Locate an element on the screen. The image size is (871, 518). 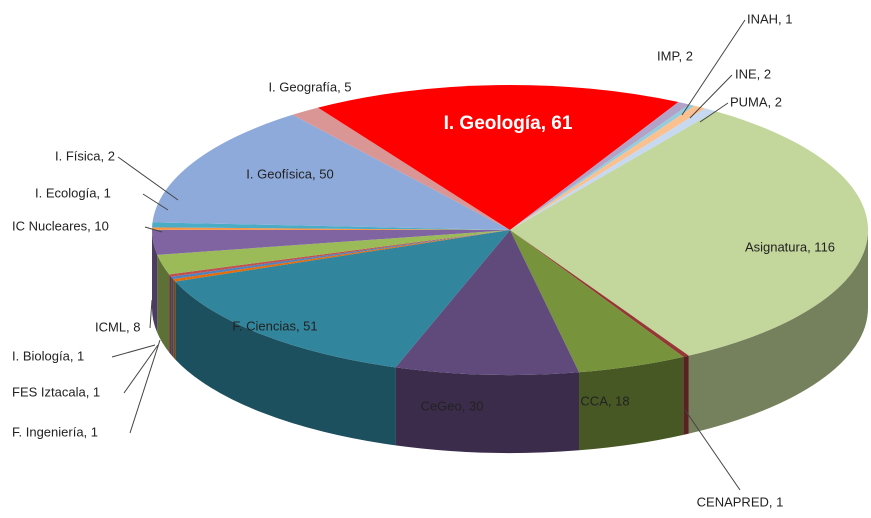
data-label: IC Nucleares, 10 is located at coordinates (60, 225).